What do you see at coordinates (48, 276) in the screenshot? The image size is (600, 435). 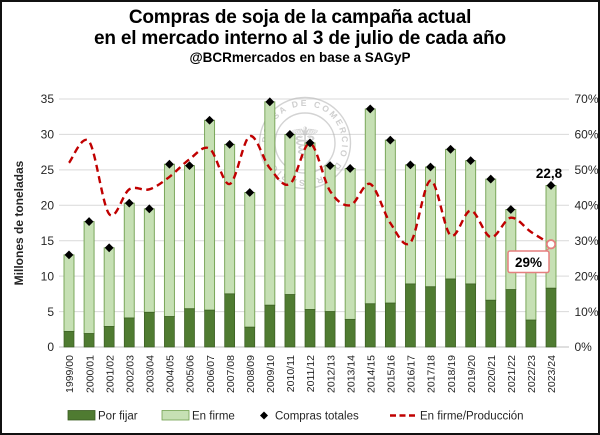 I see `left-axis-tick-label: 10` at bounding box center [48, 276].